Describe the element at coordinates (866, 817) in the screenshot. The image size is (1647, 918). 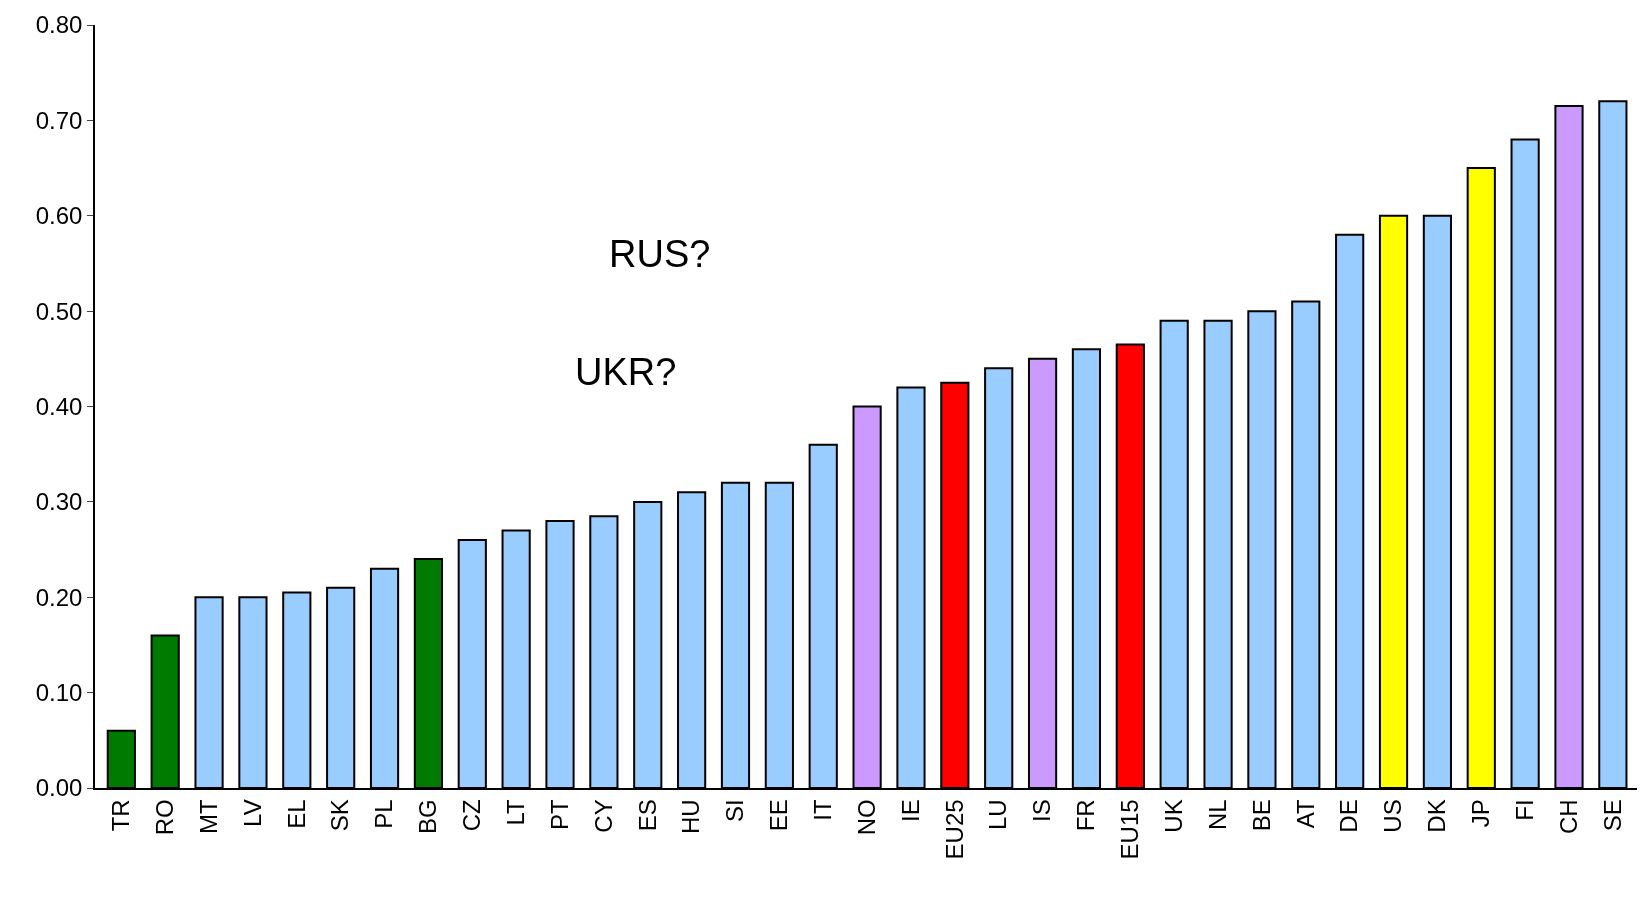
I see `x-tick-label: NO` at that location.